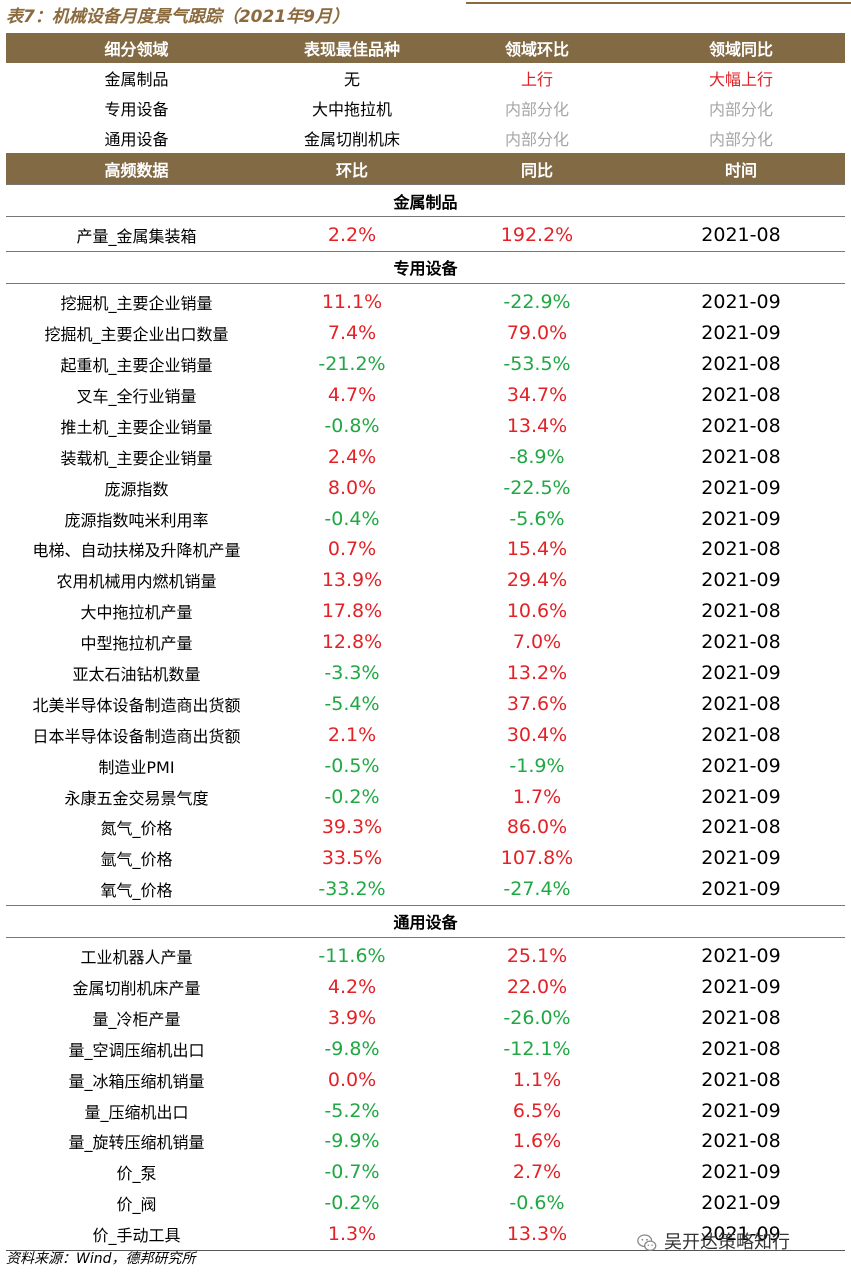  Describe the element at coordinates (352, 734) in the screenshot. I see `mom-value: 2.1%` at that location.